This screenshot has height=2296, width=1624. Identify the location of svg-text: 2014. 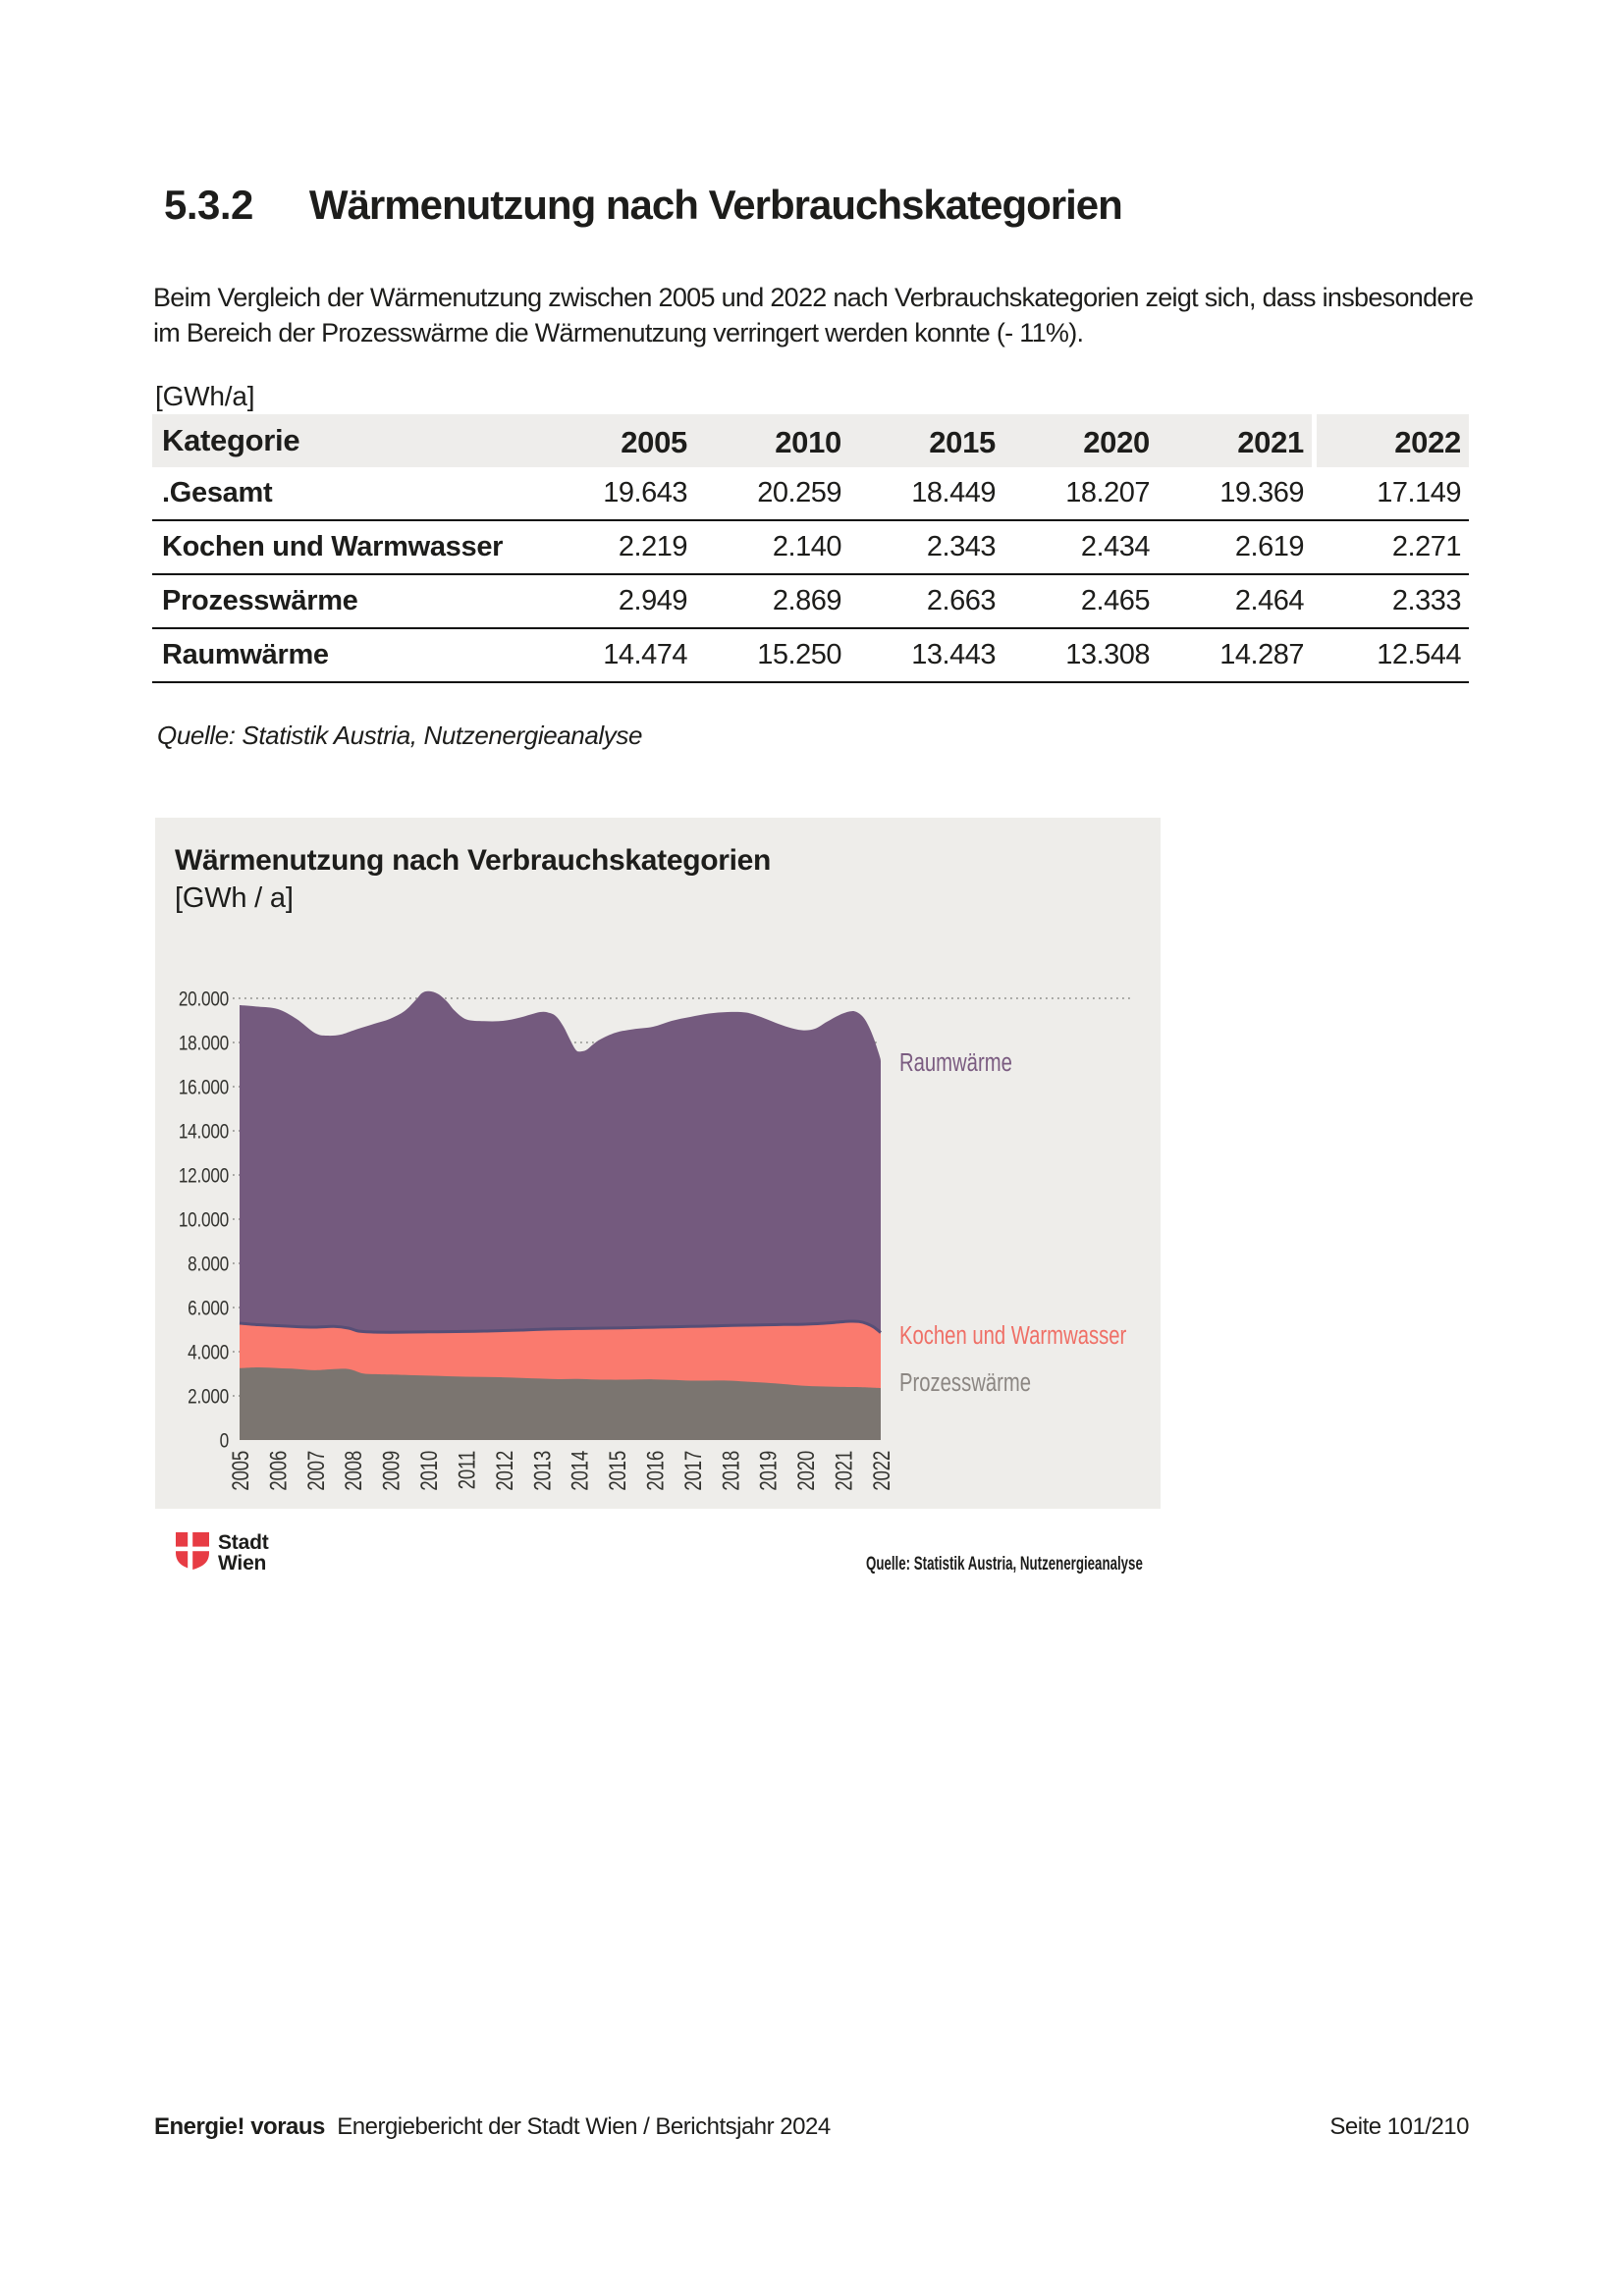
(581, 1471).